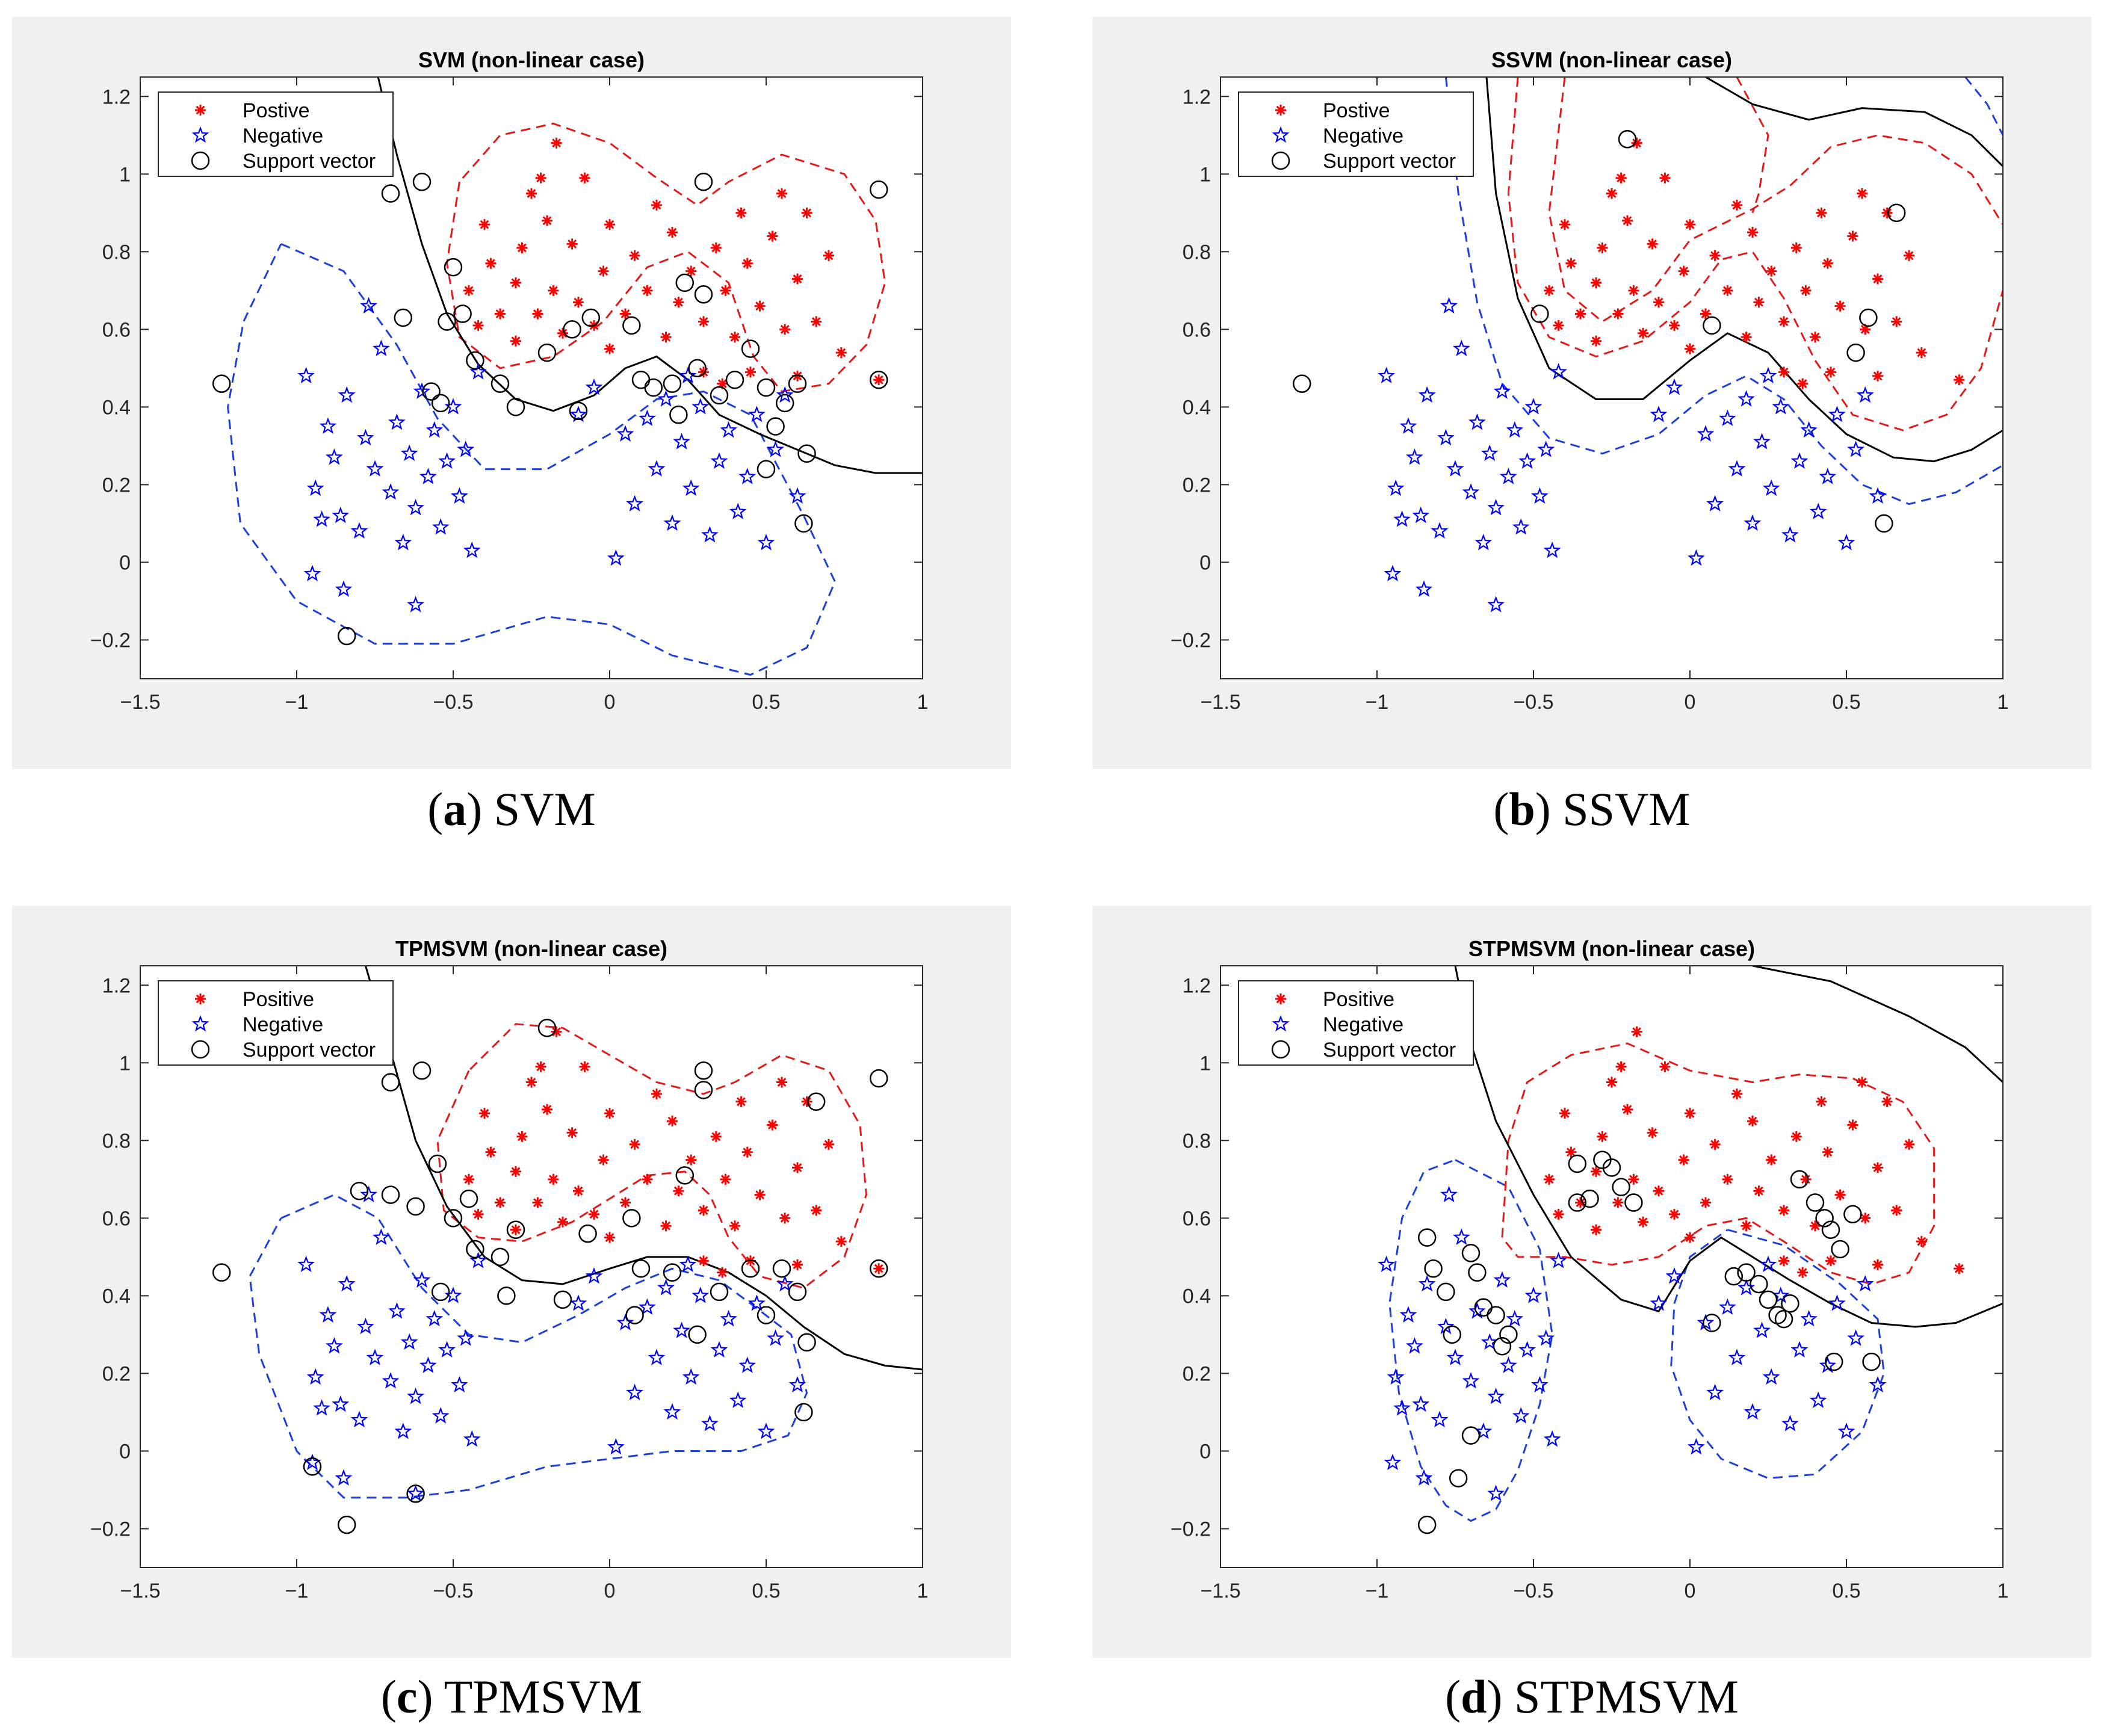 The height and width of the screenshot is (1736, 2101). I want to click on y-tick-label: 1.2, so click(116, 985).